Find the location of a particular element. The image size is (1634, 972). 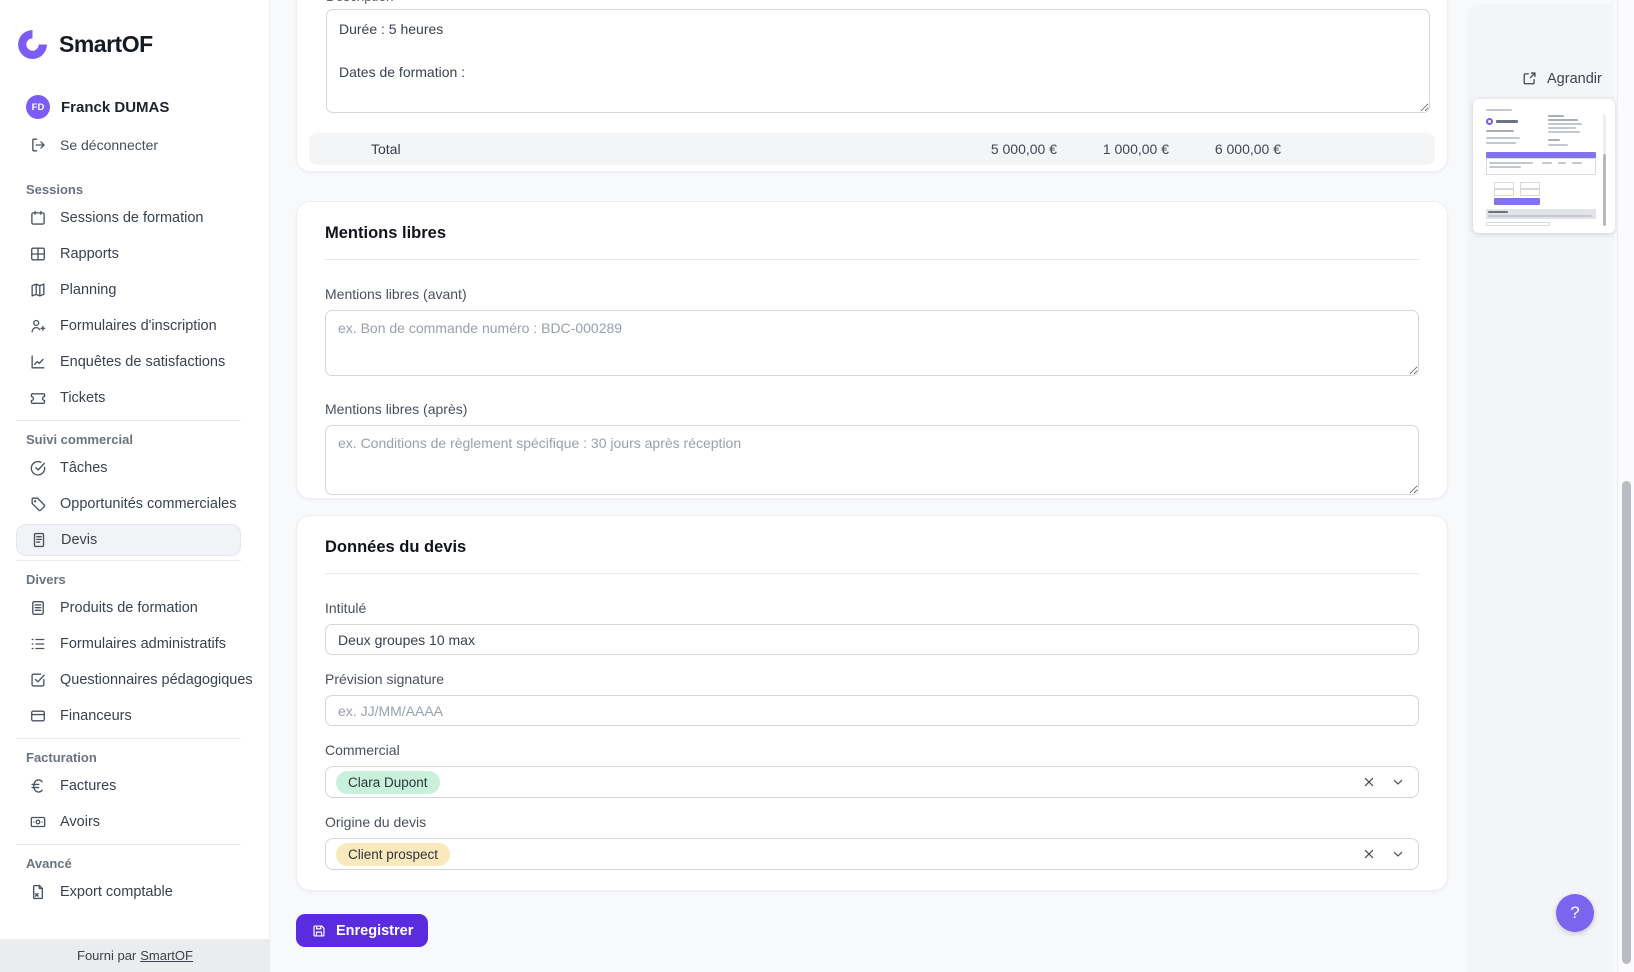

list-icon is located at coordinates (38, 644).